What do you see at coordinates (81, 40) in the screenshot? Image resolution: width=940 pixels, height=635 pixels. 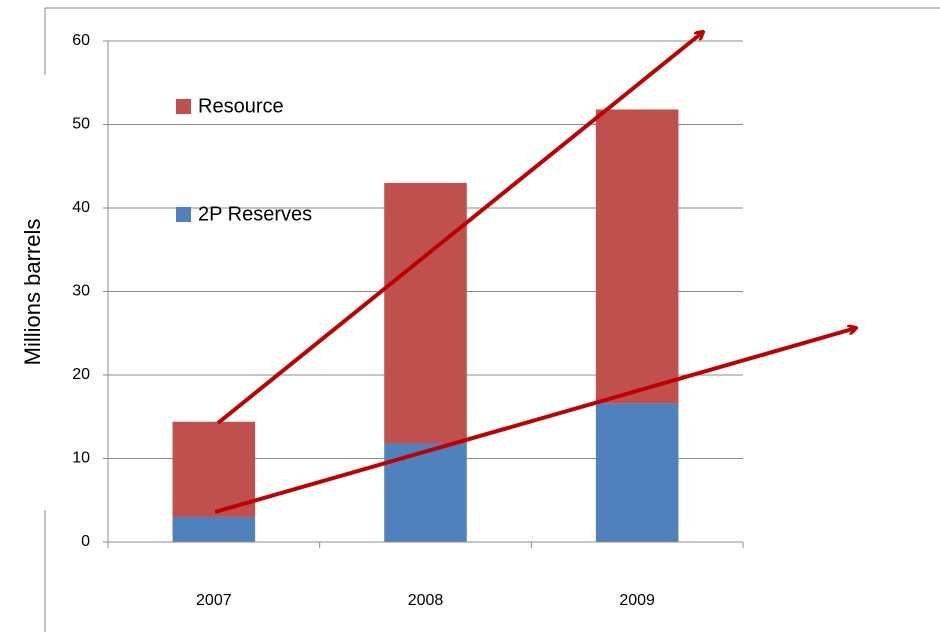 I see `y-tick-label: 60` at bounding box center [81, 40].